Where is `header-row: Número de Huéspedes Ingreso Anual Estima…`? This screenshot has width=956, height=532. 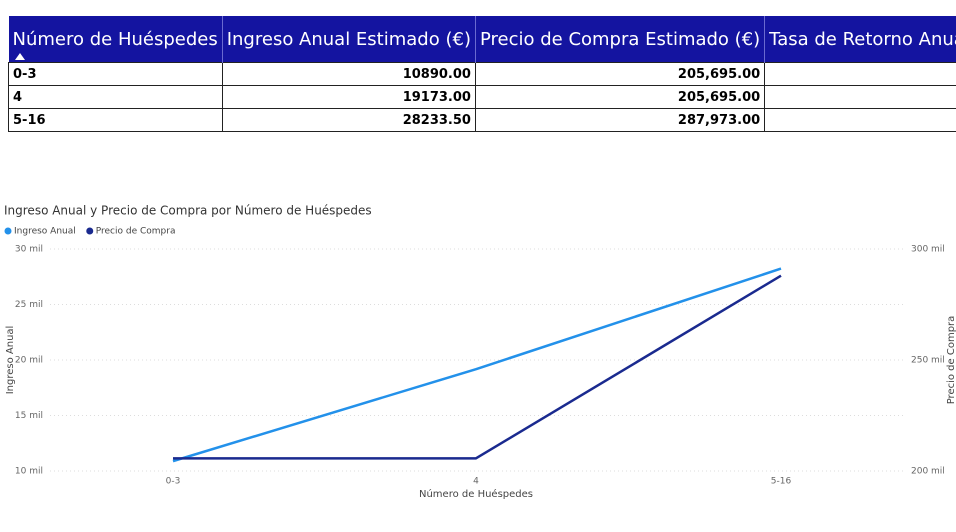 header-row: Número de Huéspedes Ingreso Anual Estima… is located at coordinates (482, 39).